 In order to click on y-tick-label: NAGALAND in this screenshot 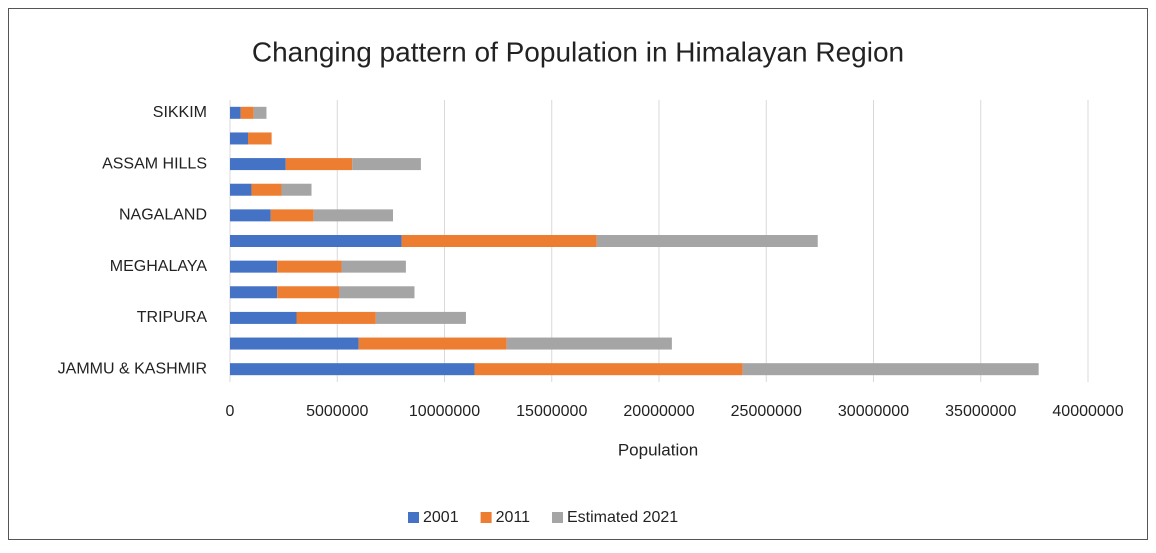, I will do `click(163, 215)`.